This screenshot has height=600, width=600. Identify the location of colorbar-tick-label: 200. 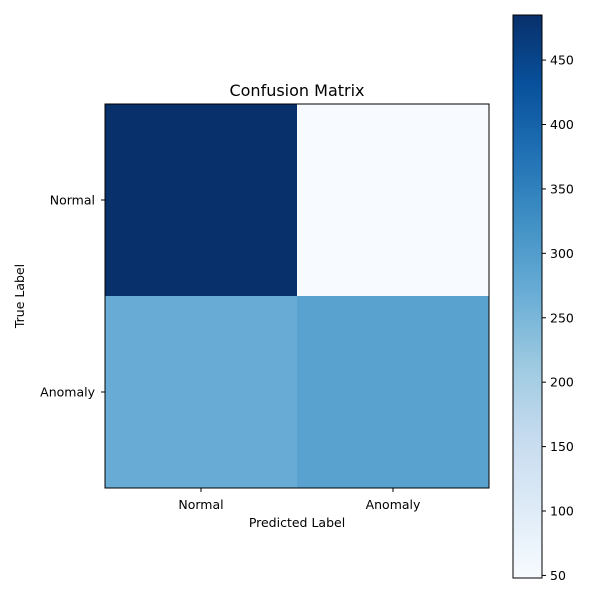
(562, 382).